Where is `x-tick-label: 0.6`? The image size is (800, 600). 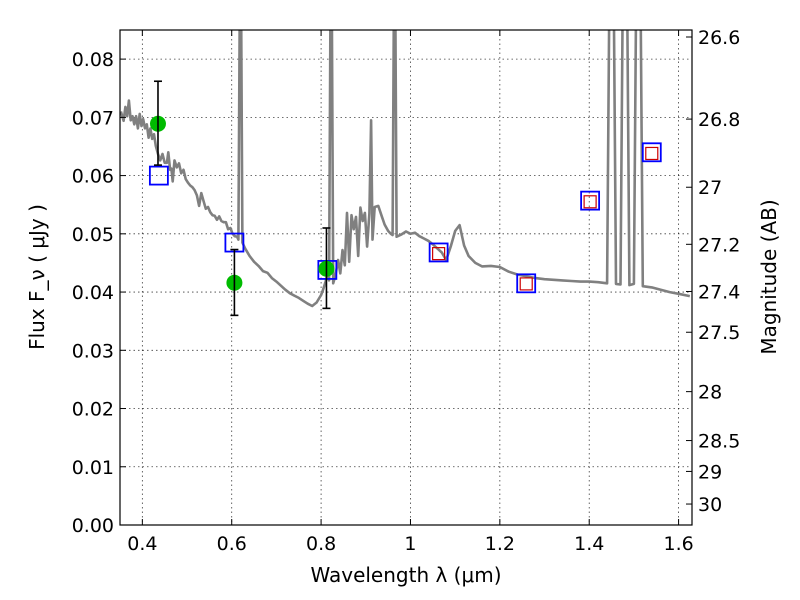
x-tick-label: 0.6 is located at coordinates (232, 544).